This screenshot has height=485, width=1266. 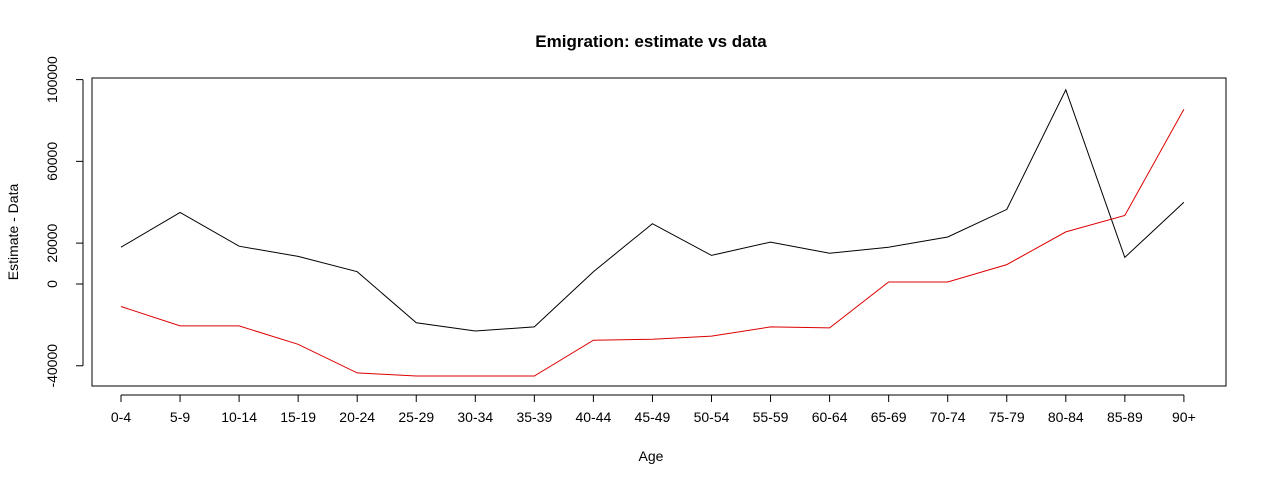 What do you see at coordinates (52, 161) in the screenshot?
I see `y-tick-label: 60000` at bounding box center [52, 161].